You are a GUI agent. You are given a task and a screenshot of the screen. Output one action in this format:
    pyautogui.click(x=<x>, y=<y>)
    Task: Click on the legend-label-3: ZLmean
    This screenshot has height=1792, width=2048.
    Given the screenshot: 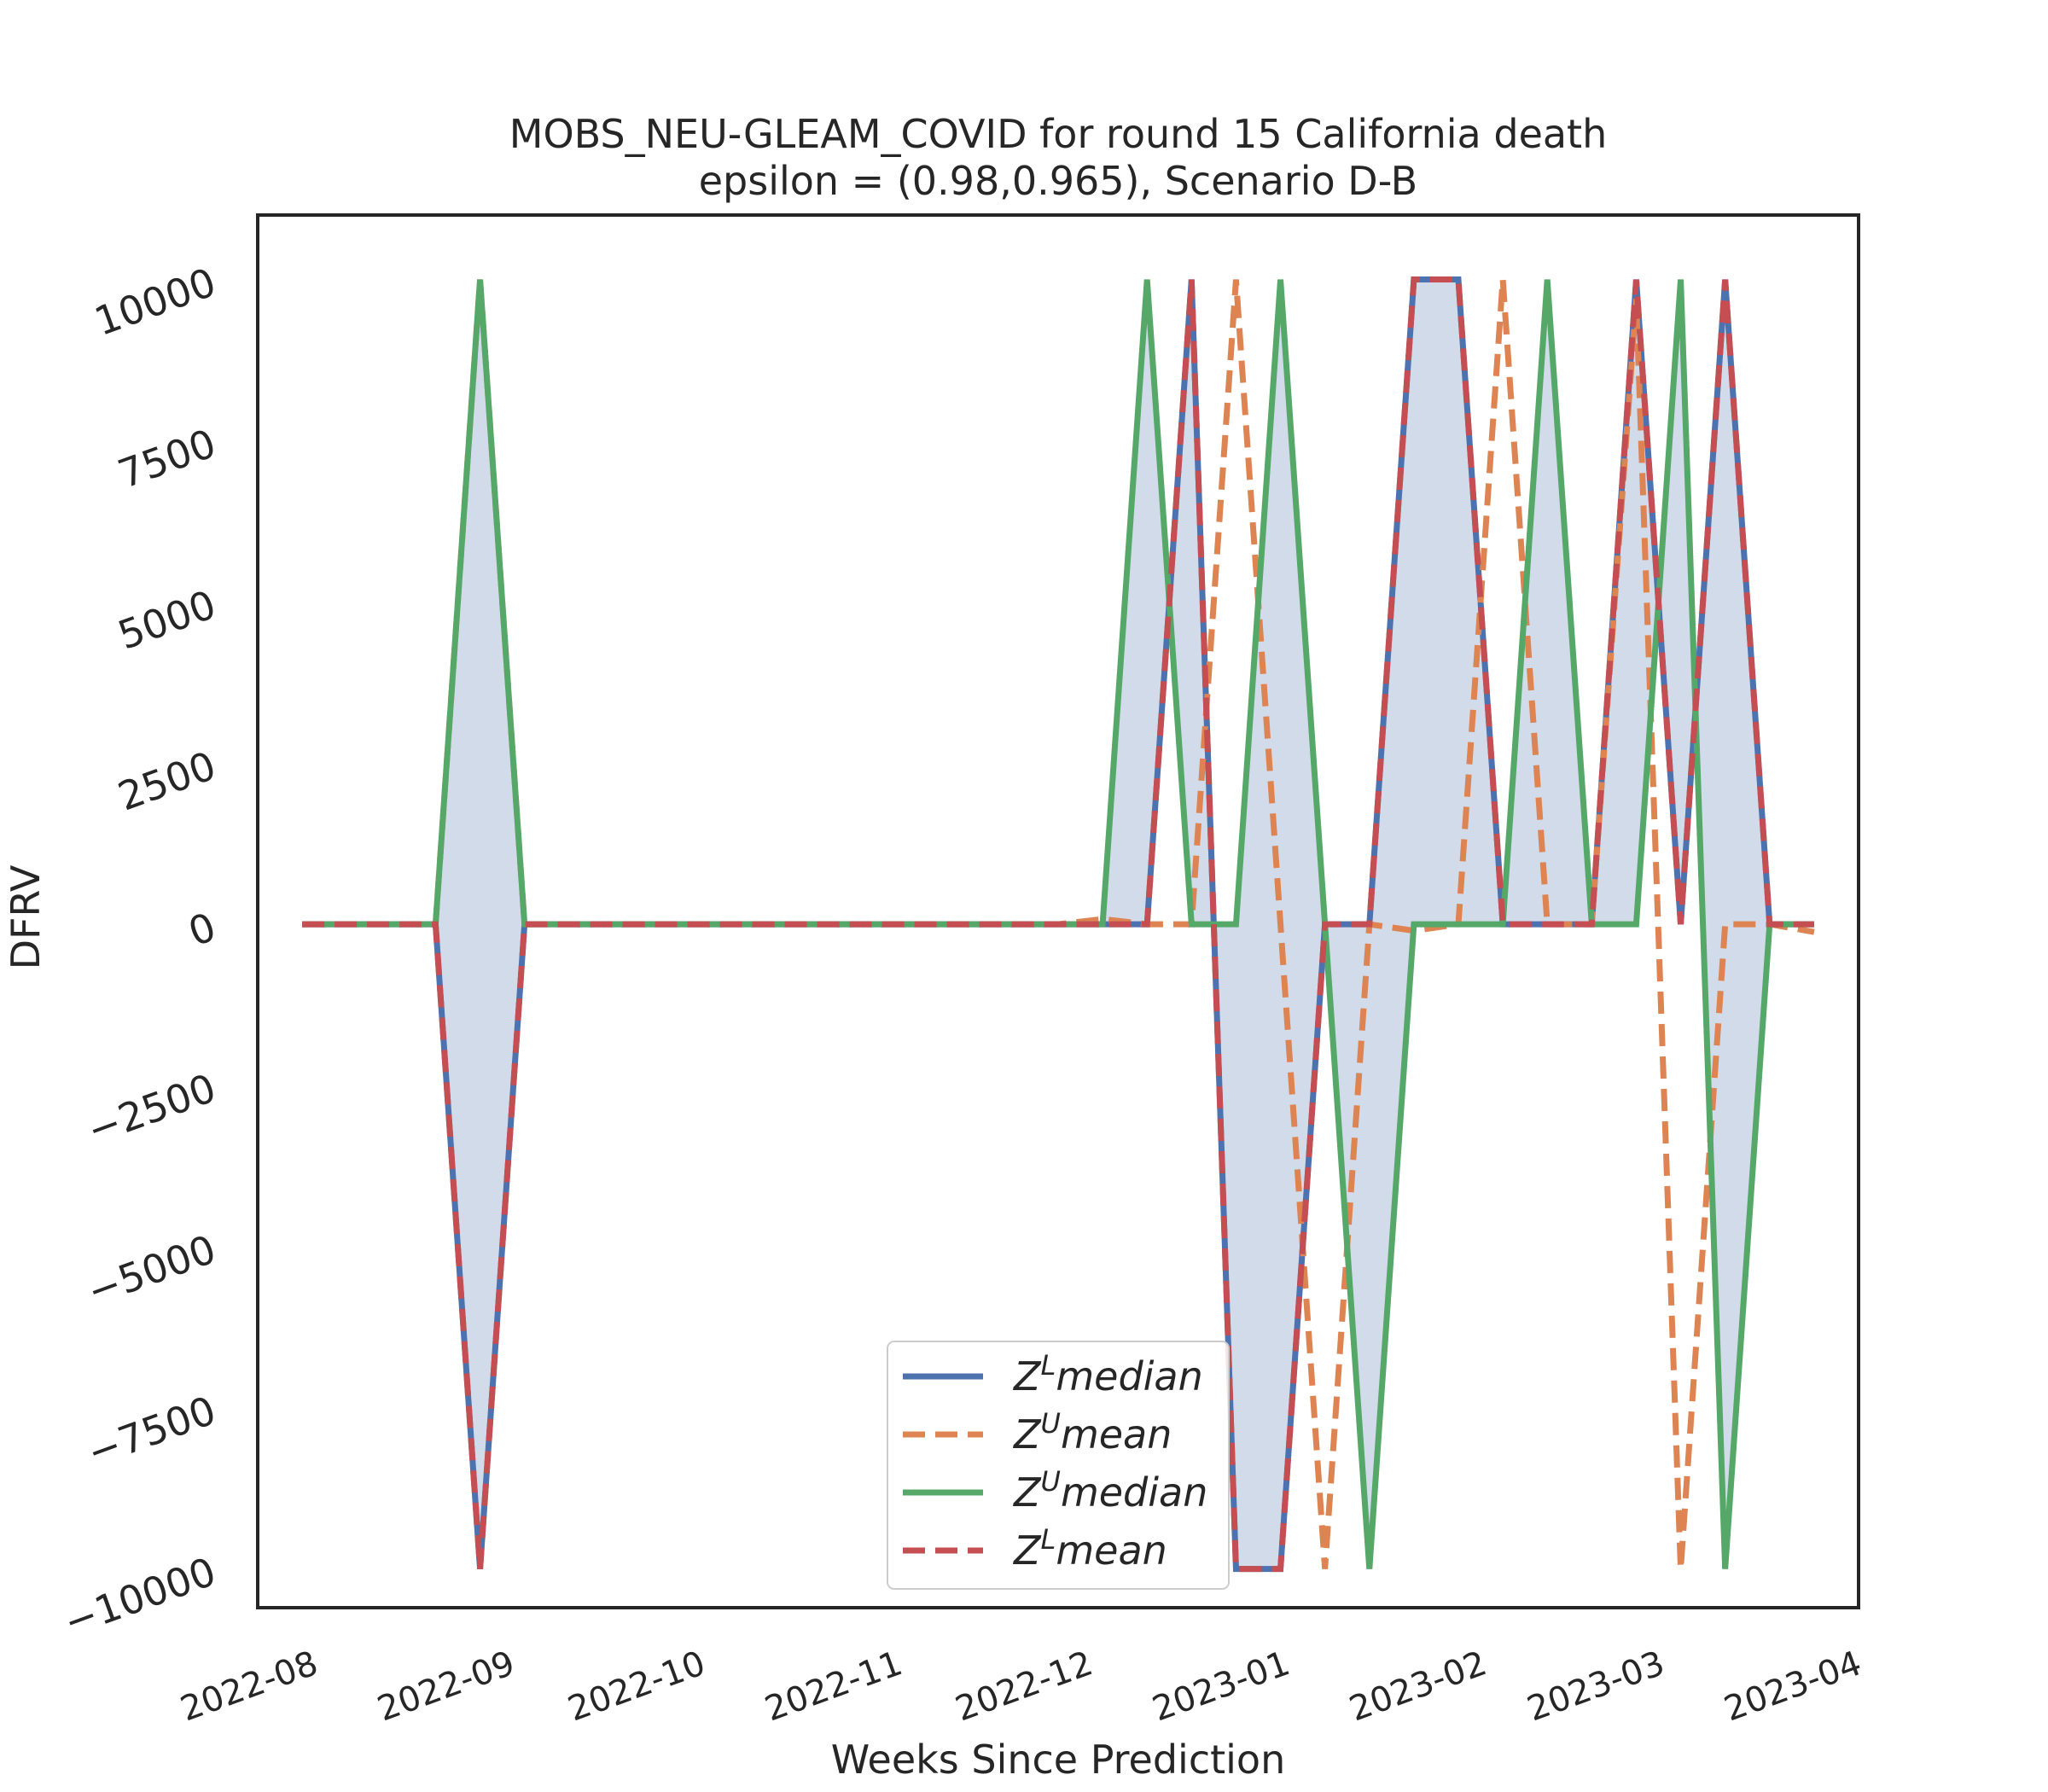 What is the action you would take?
    pyautogui.click(x=1089, y=1548)
    